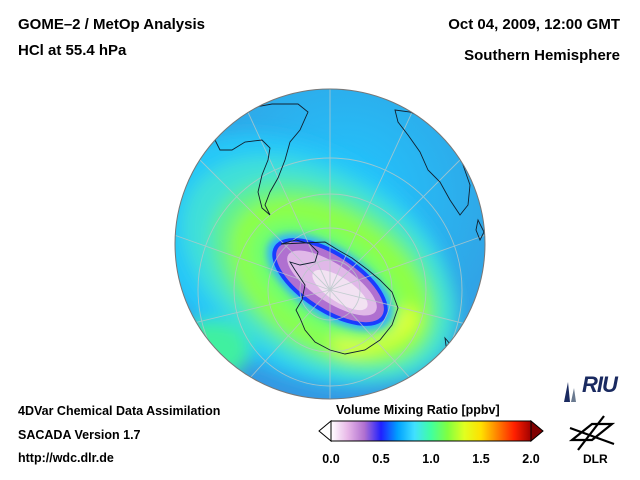 This screenshot has width=640, height=480. I want to click on colorbar-gradient, so click(431, 431).